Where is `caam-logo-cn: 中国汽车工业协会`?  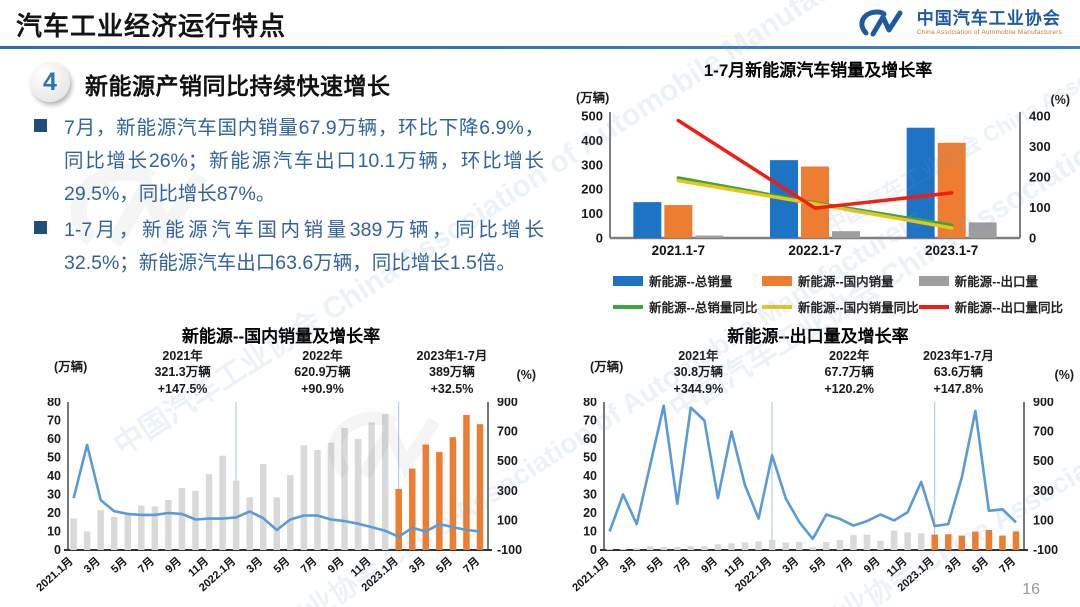
caam-logo-cn: 中国汽车工业协会 is located at coordinates (988, 19).